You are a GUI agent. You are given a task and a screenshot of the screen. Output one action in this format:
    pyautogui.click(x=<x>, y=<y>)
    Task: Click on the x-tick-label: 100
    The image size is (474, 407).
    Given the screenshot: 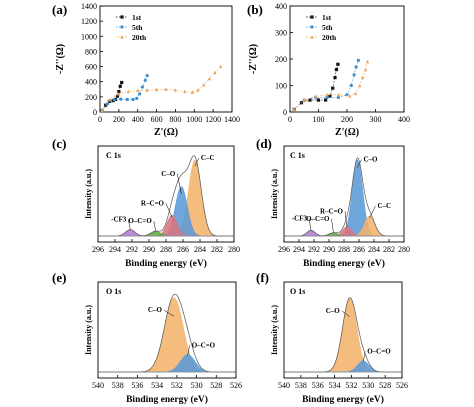 What is the action you would take?
    pyautogui.click(x=319, y=119)
    